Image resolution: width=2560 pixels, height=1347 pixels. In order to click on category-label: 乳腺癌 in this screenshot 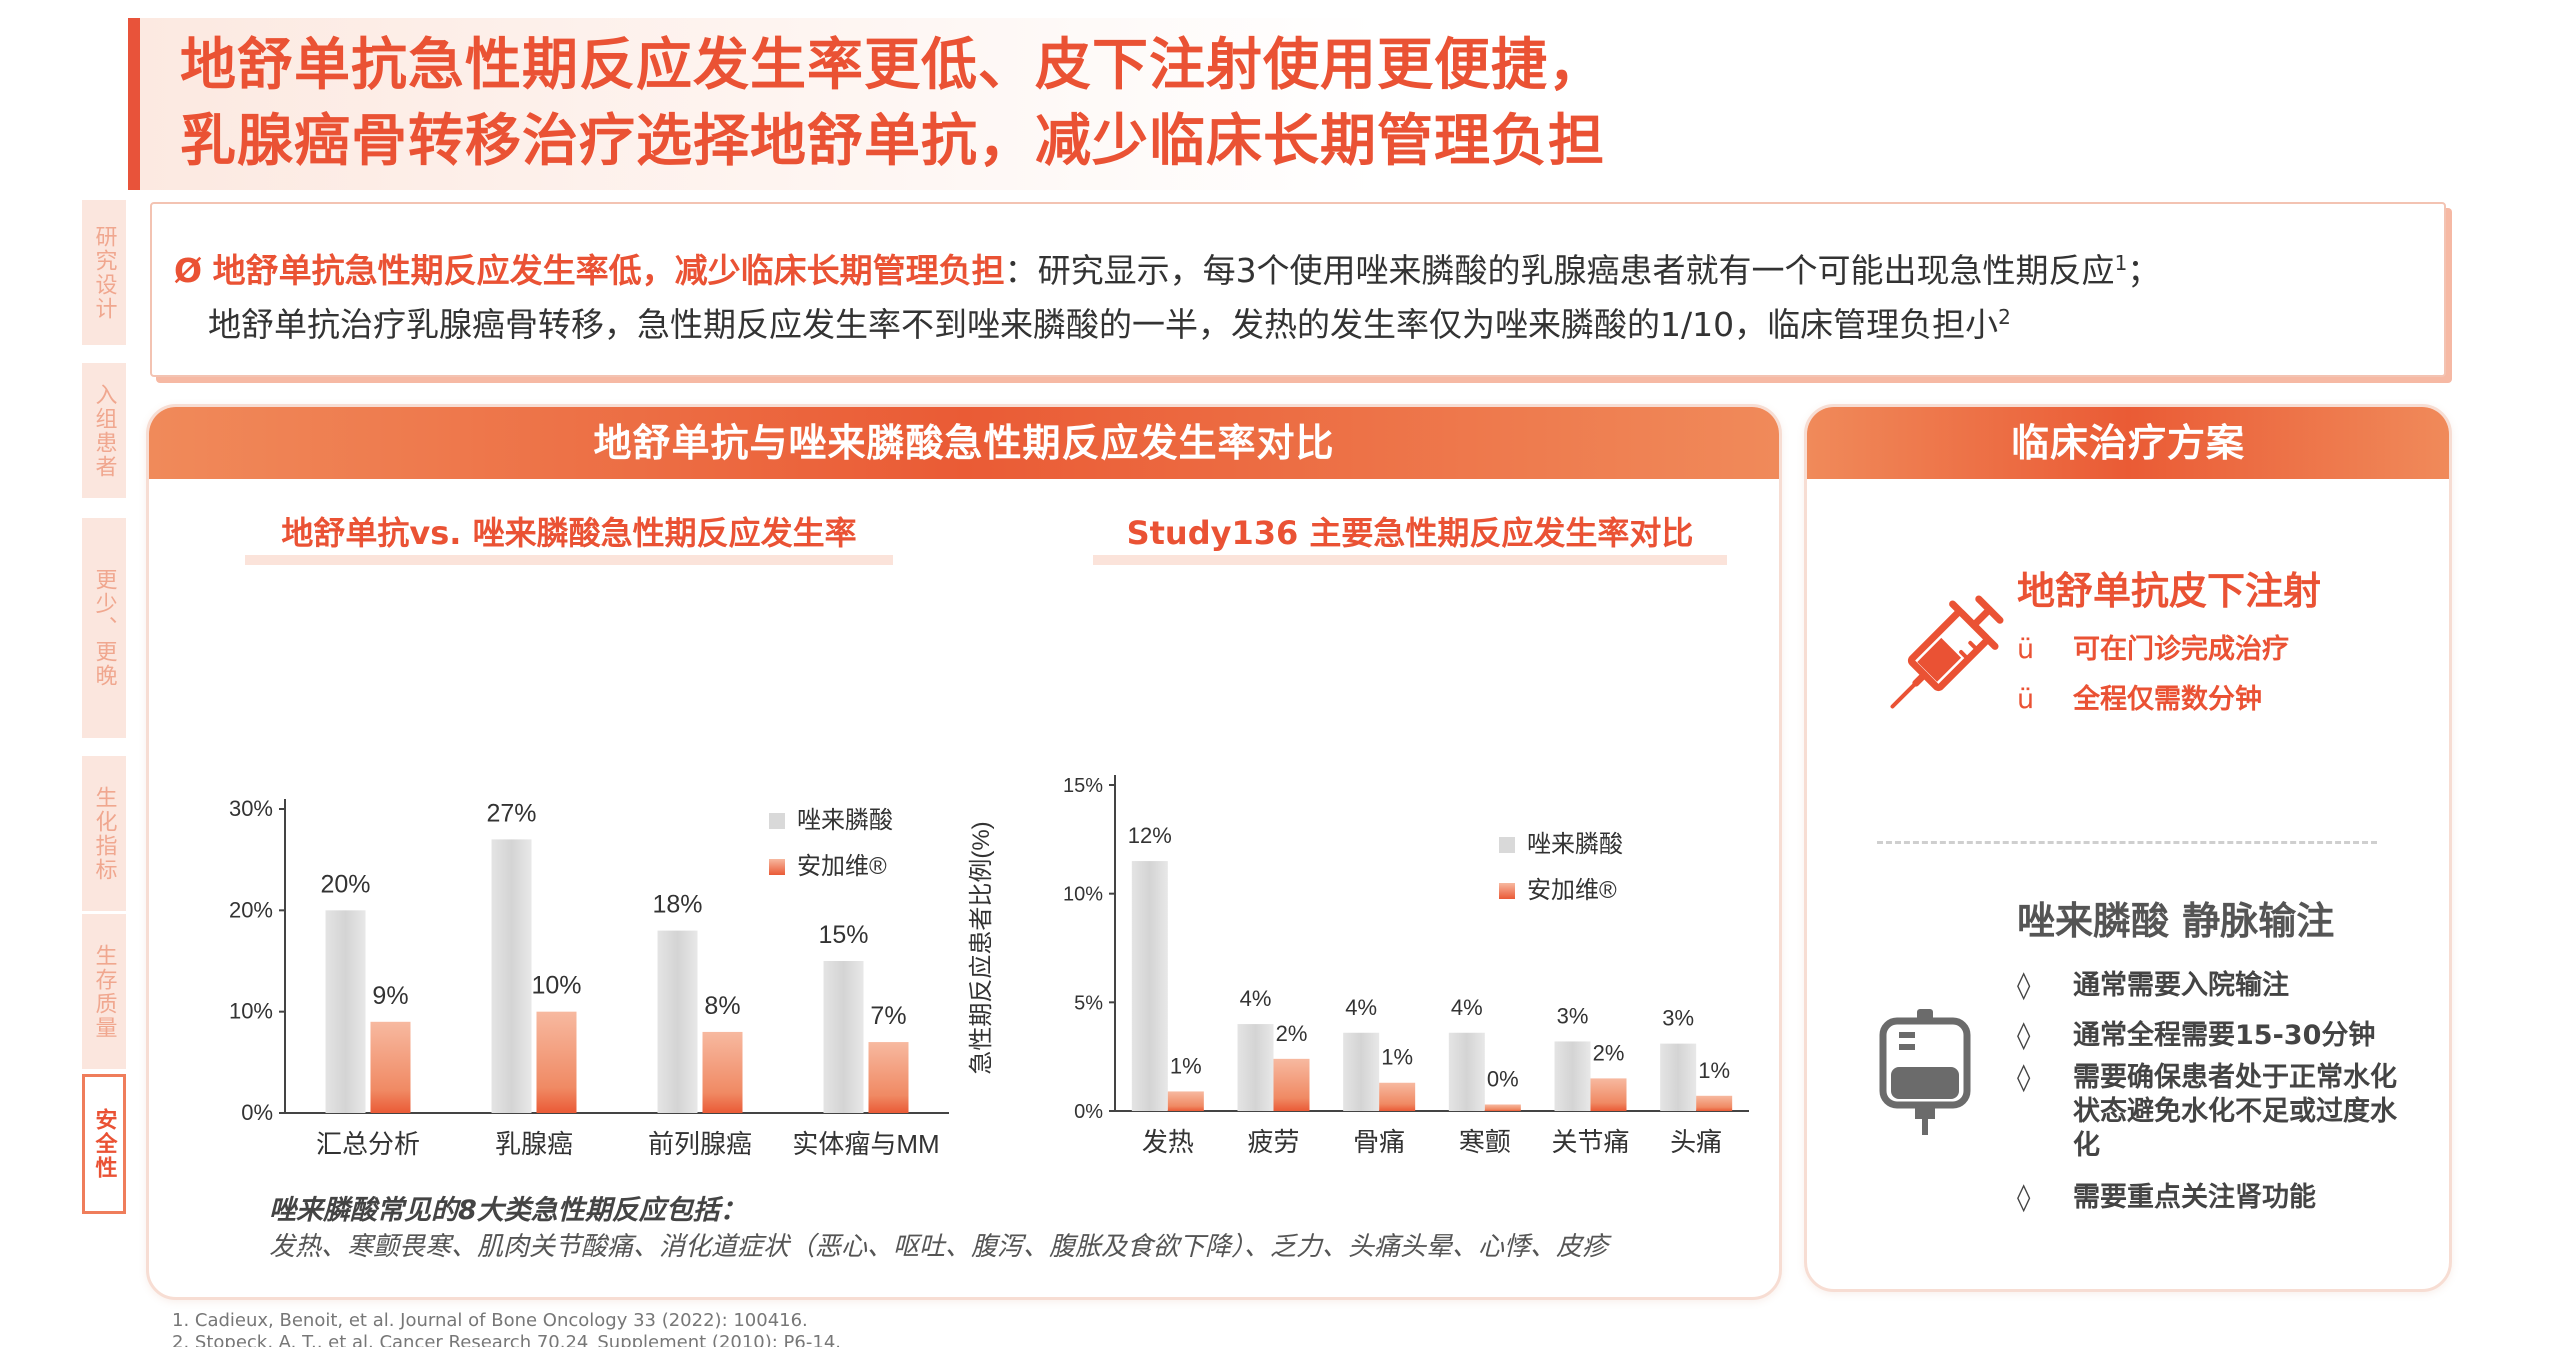, I will do `click(534, 1144)`.